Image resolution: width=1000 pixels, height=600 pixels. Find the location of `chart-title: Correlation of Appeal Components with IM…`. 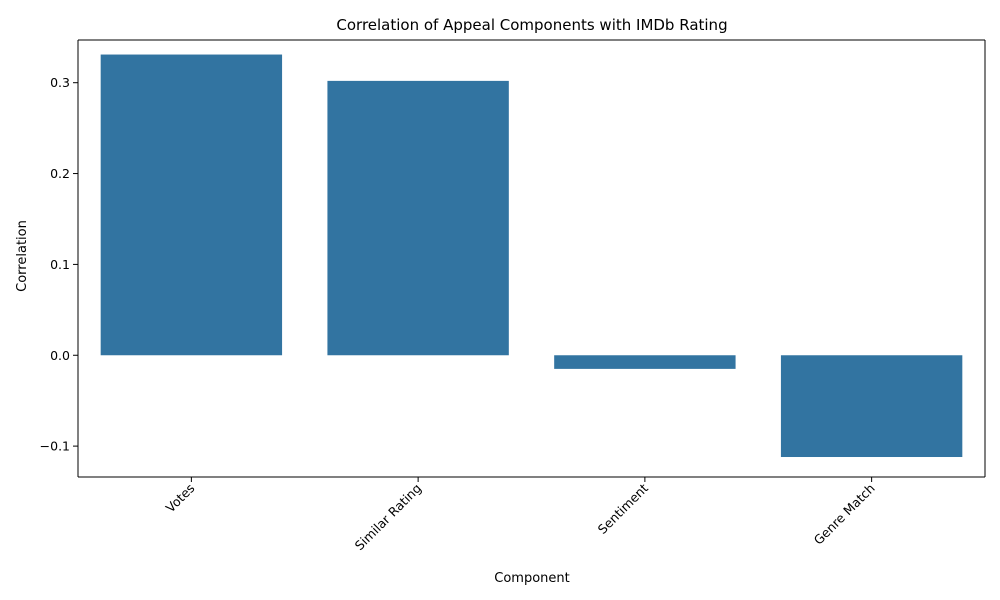

chart-title: Correlation of Appeal Components with IM… is located at coordinates (531, 25).